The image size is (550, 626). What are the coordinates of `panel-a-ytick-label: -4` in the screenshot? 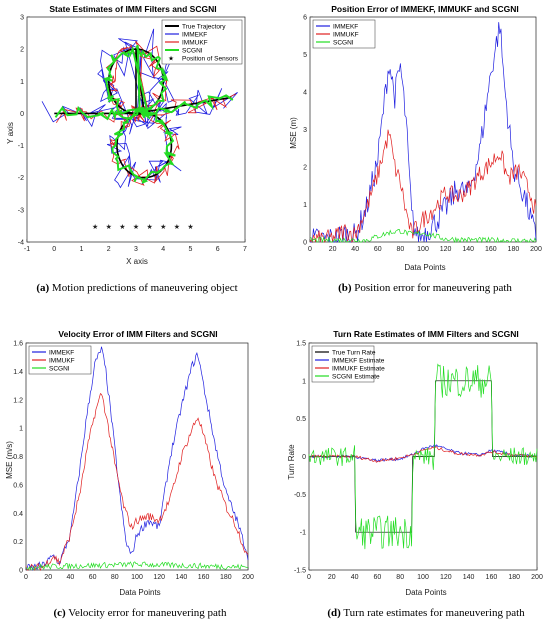 It's located at (21, 243).